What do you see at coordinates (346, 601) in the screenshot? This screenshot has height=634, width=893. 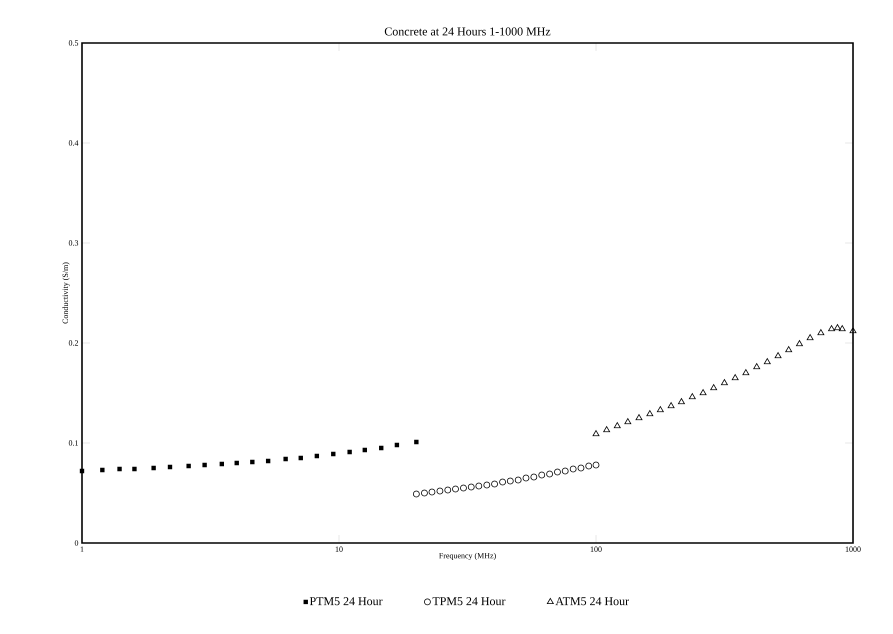 I see `legend-label: PTM5 24 Hour` at bounding box center [346, 601].